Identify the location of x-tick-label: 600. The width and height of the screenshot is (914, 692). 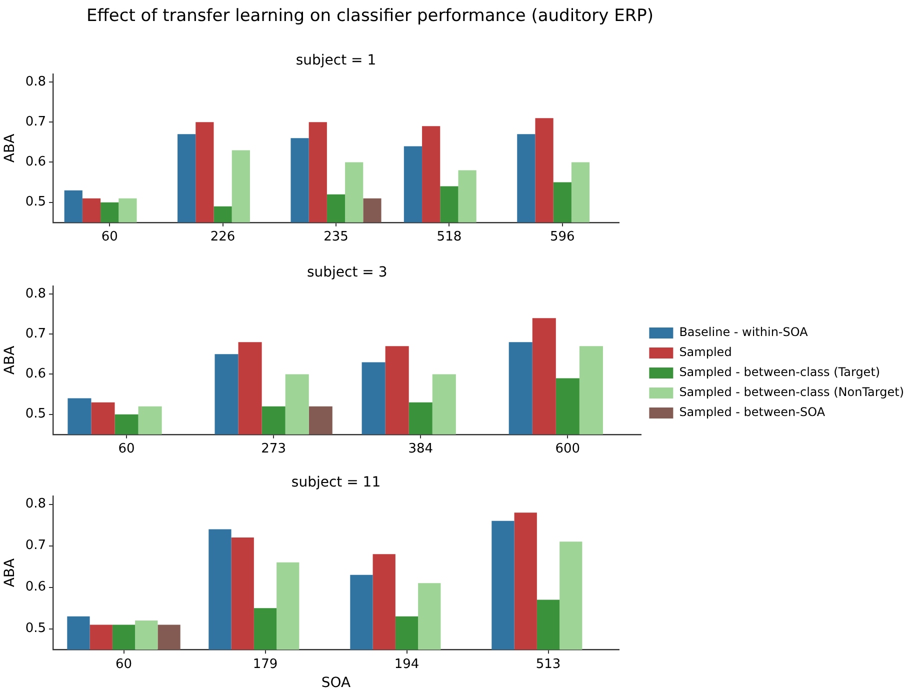
(567, 449).